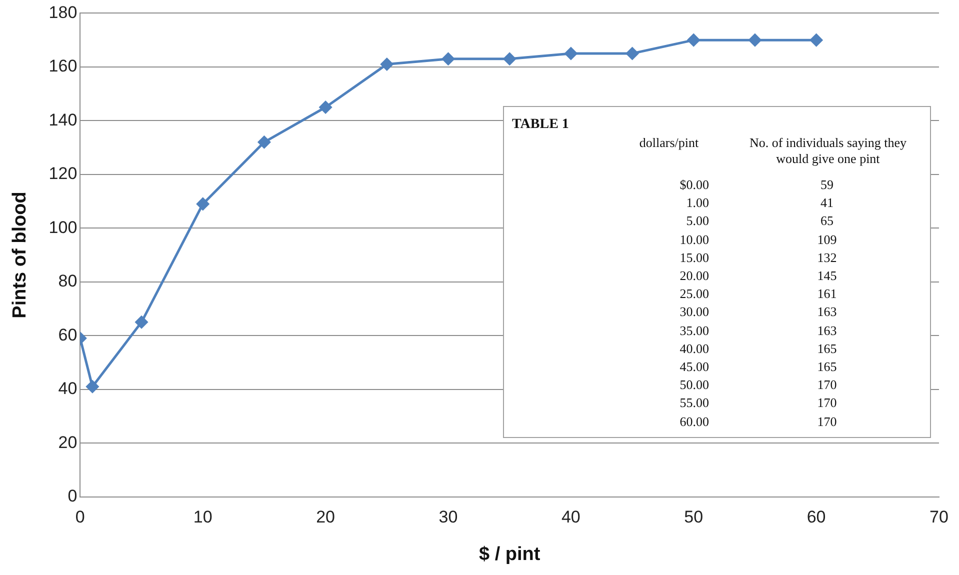 The width and height of the screenshot is (959, 575). Describe the element at coordinates (694, 517) in the screenshot. I see `x-tick-label: 50` at that location.